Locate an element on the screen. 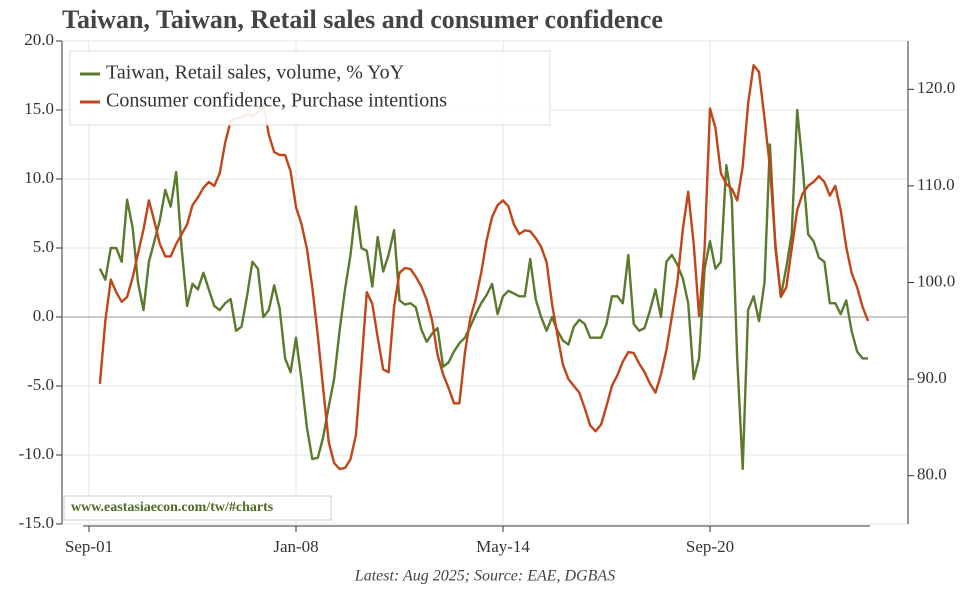 The height and width of the screenshot is (589, 972). y-tick-label: -5.0 is located at coordinates (40, 384).